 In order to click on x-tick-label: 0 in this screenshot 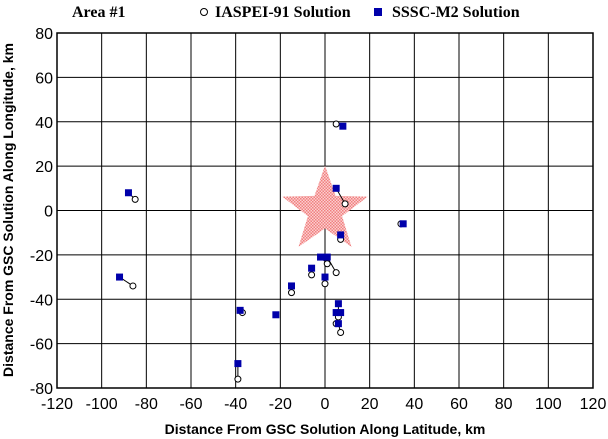, I will do `click(325, 404)`.